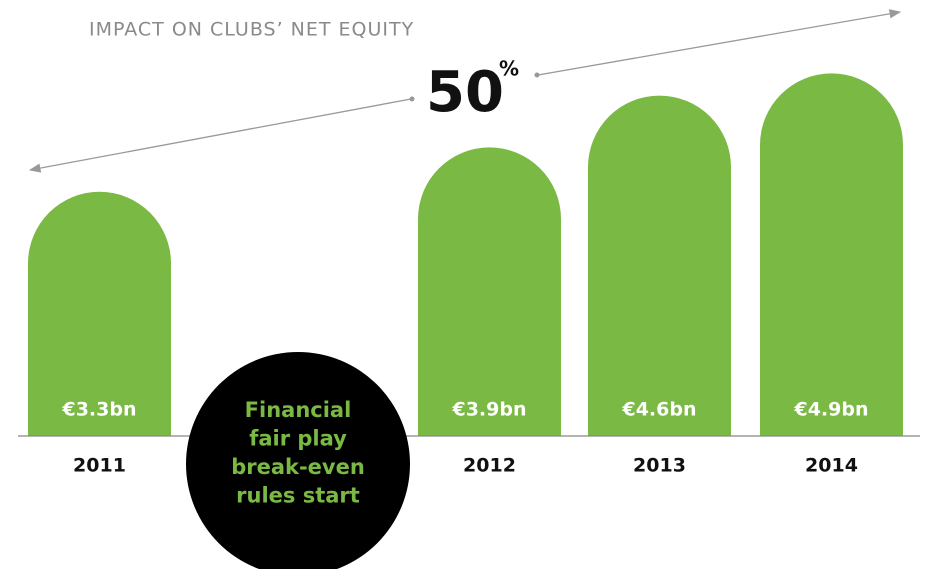 The image size is (937, 569). I want to click on annotation-line: fair play, so click(298, 439).